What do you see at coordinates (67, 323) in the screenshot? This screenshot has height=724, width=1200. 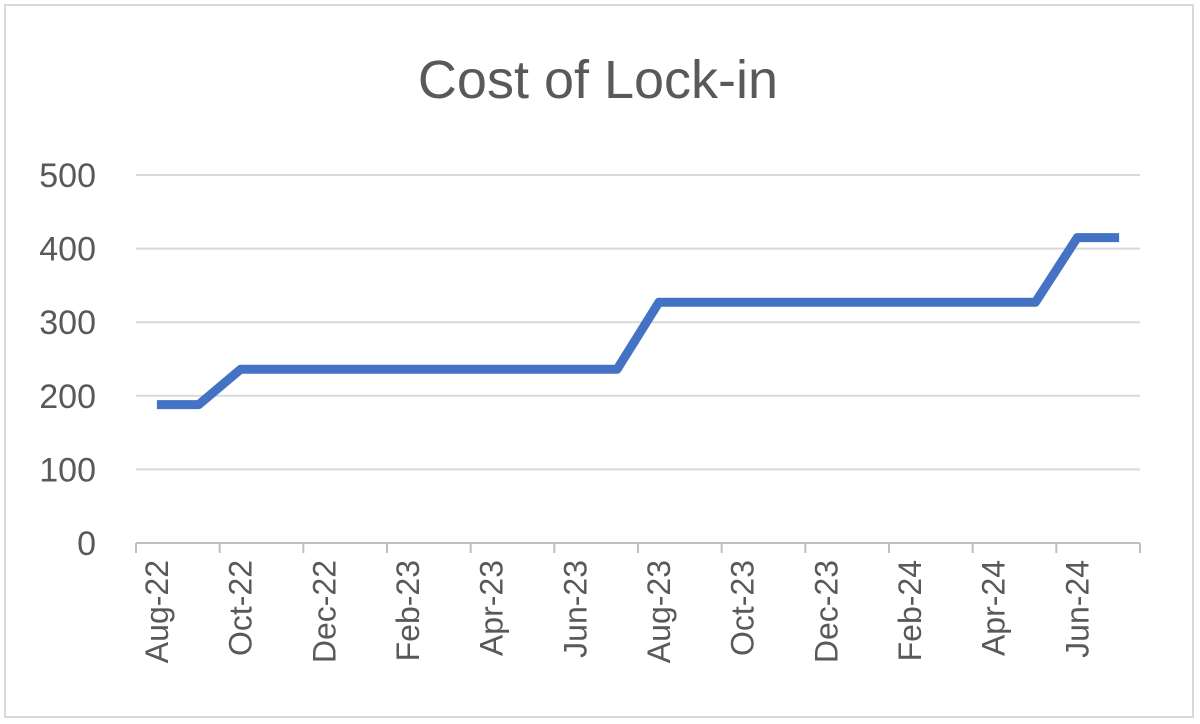 I see `y-tick-label: 300` at bounding box center [67, 323].